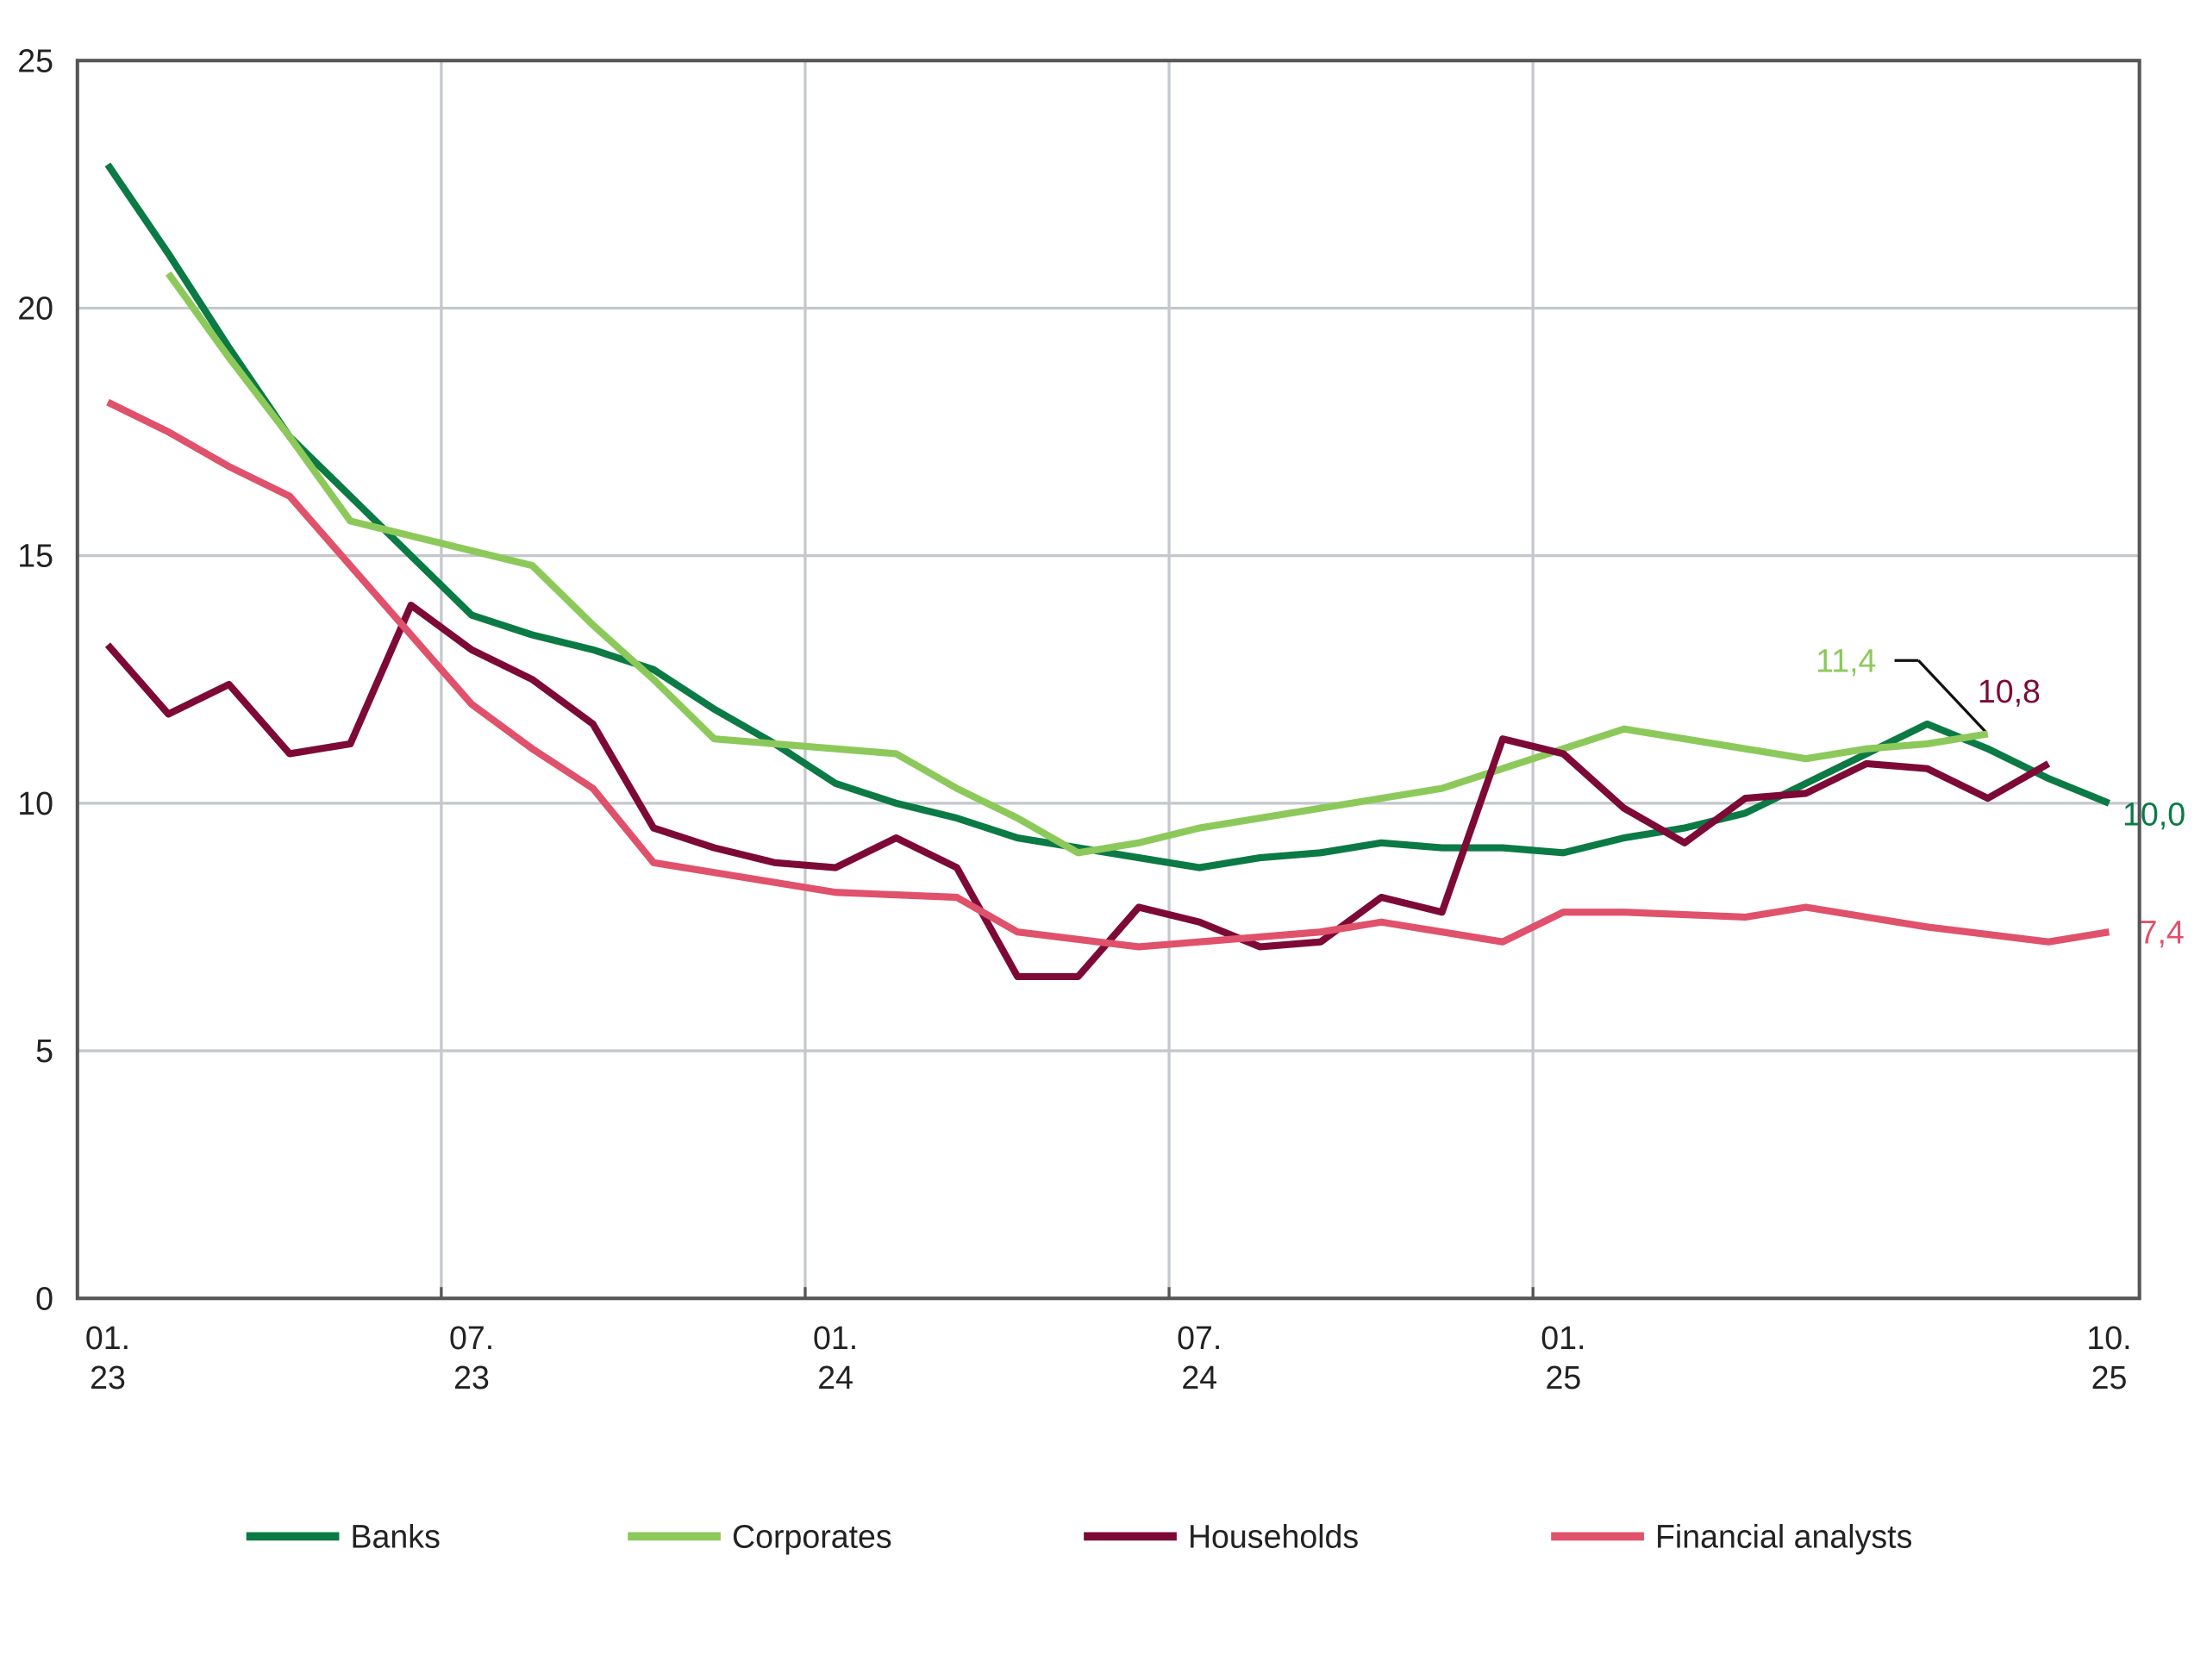 The height and width of the screenshot is (1680, 2207). I want to click on leader-line, so click(1952, 697).